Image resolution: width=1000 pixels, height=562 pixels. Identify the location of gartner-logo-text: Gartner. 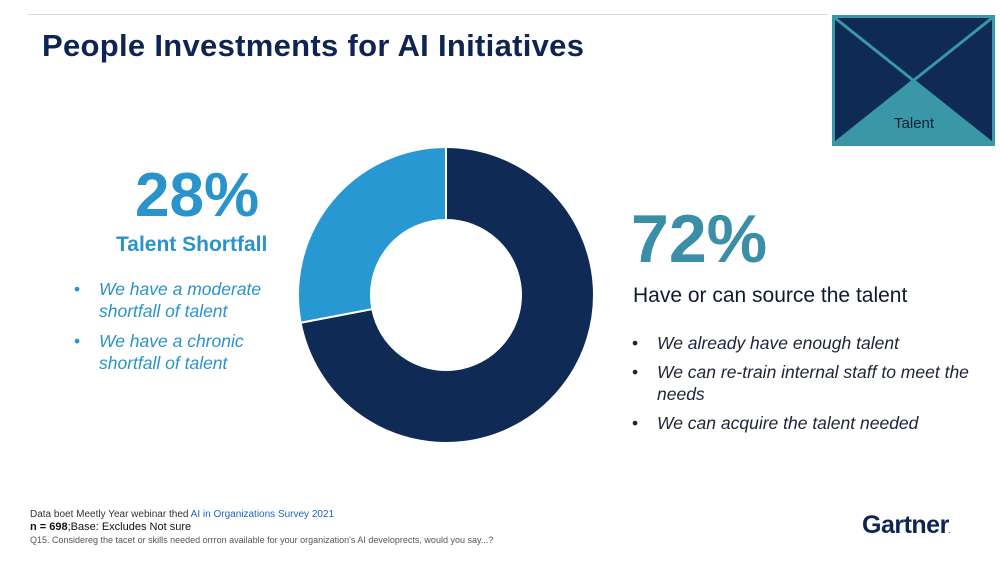
(905, 525).